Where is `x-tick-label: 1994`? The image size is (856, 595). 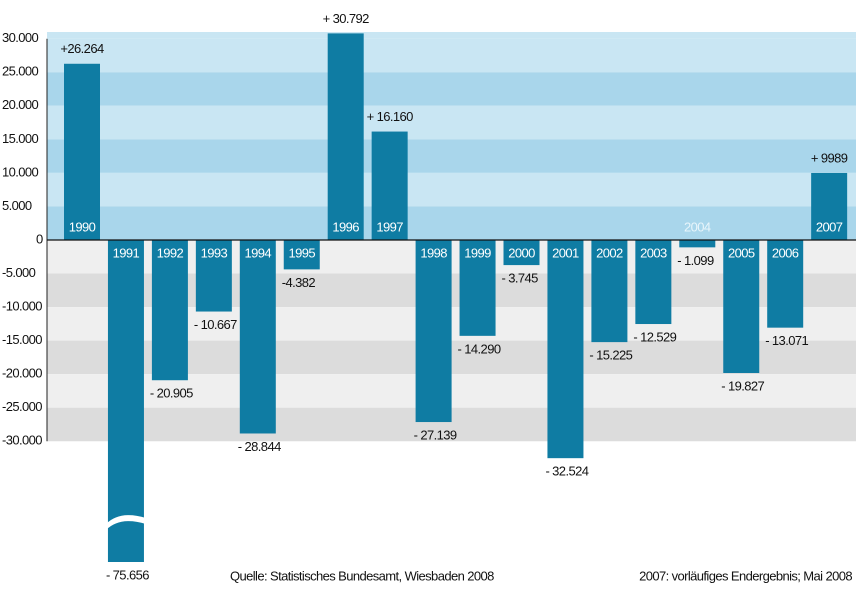
x-tick-label: 1994 is located at coordinates (258, 252).